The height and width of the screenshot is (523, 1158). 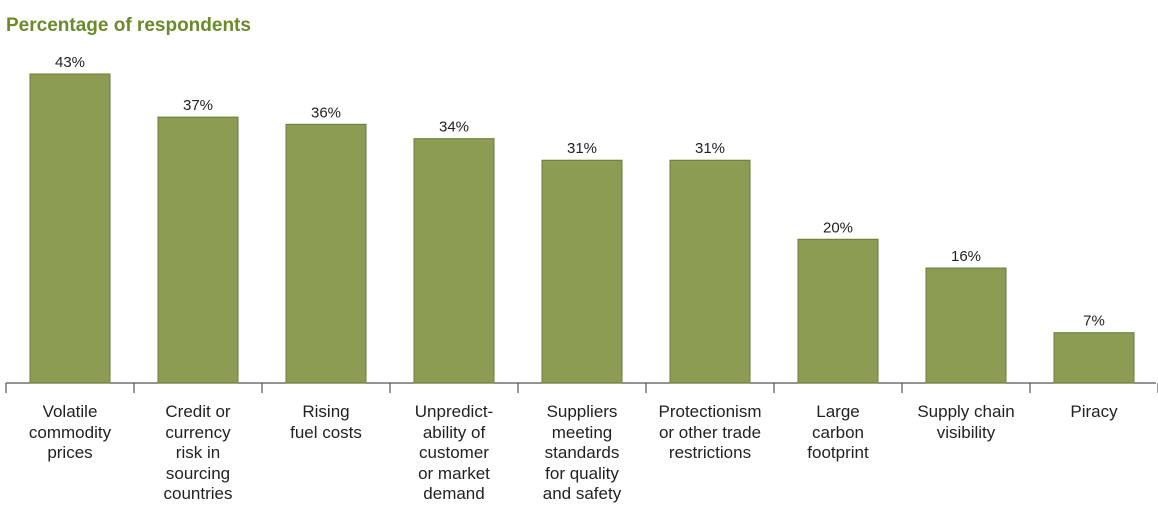 I want to click on value-label: 20%, so click(x=838, y=227).